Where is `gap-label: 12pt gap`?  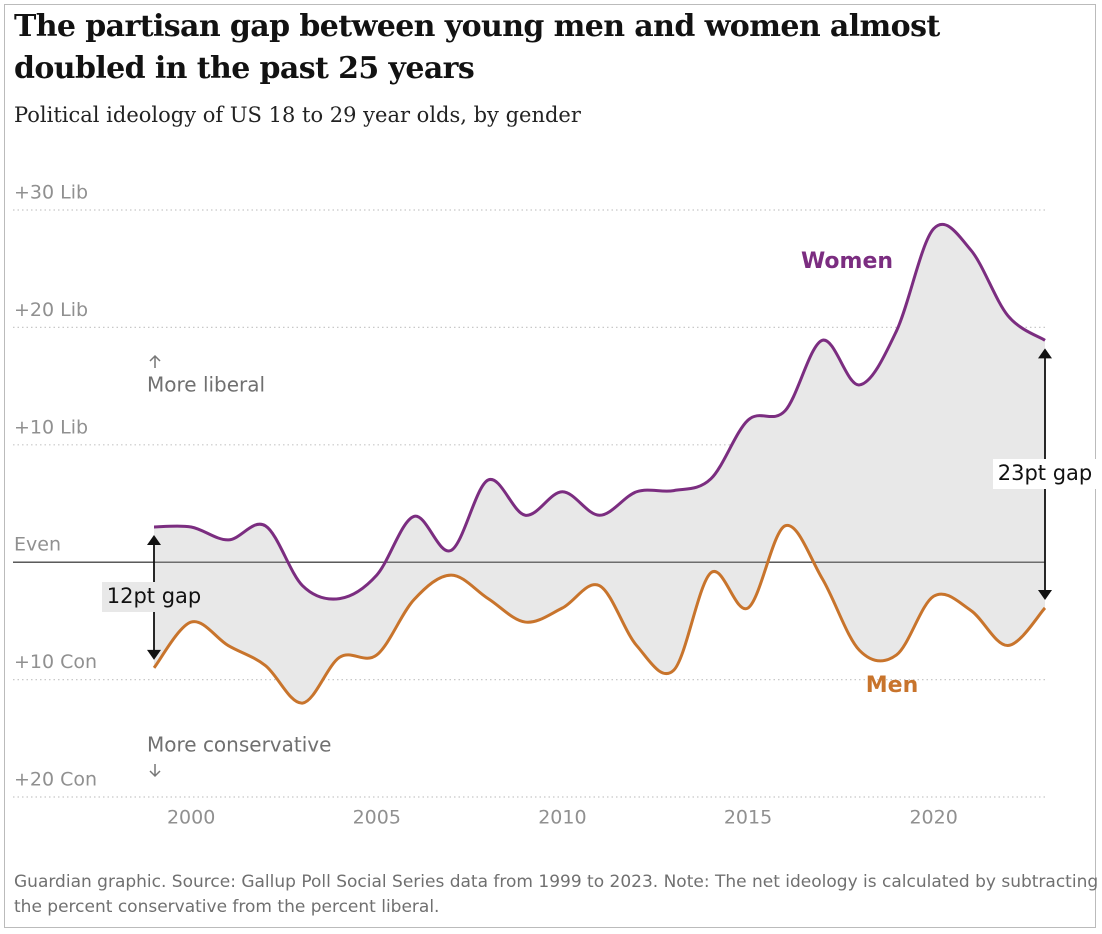
gap-label: 12pt gap is located at coordinates (154, 596).